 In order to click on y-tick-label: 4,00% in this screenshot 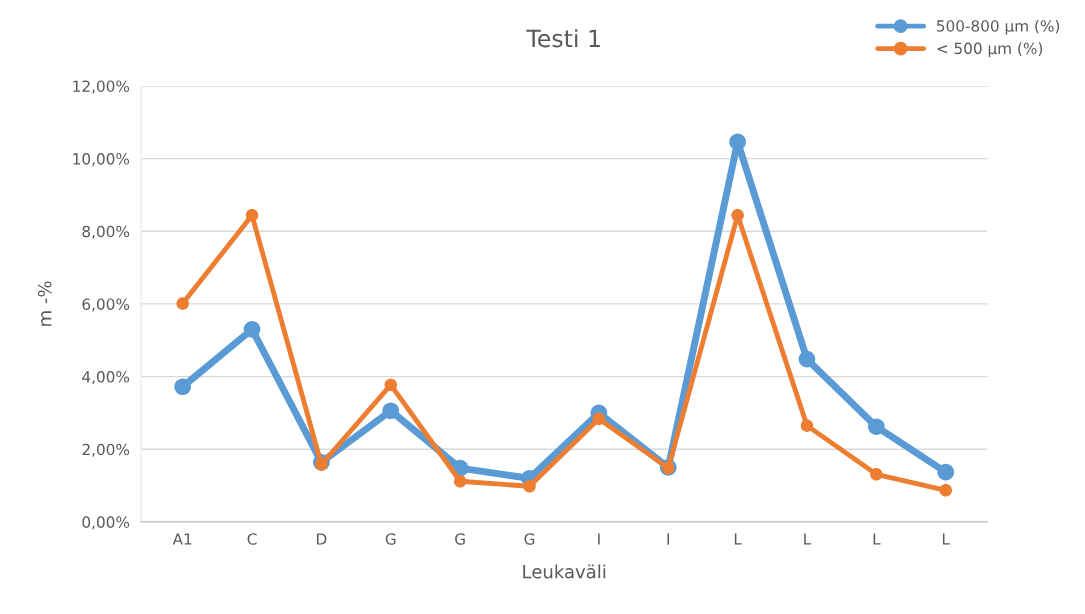, I will do `click(106, 378)`.